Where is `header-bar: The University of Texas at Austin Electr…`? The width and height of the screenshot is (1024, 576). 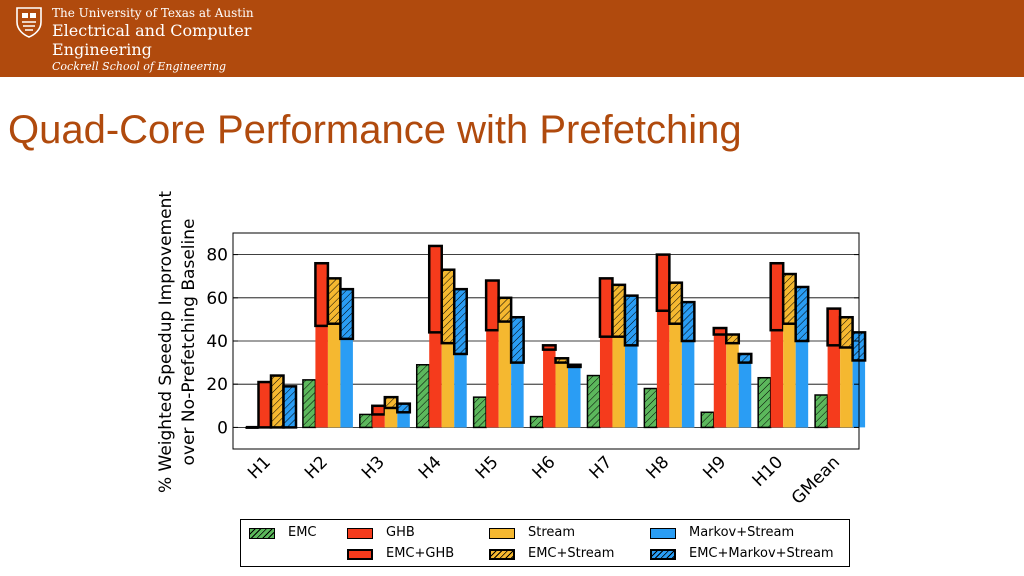
header-bar: The University of Texas at Austin Electr… is located at coordinates (512, 38).